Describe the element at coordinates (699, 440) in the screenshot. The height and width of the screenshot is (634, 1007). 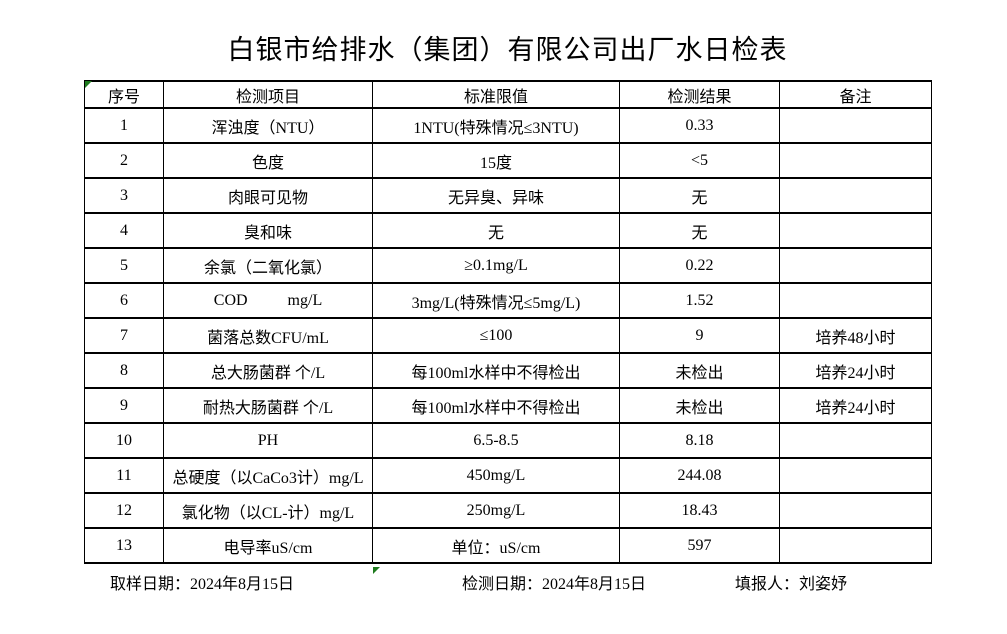
I see `table-cell: 8.18` at that location.